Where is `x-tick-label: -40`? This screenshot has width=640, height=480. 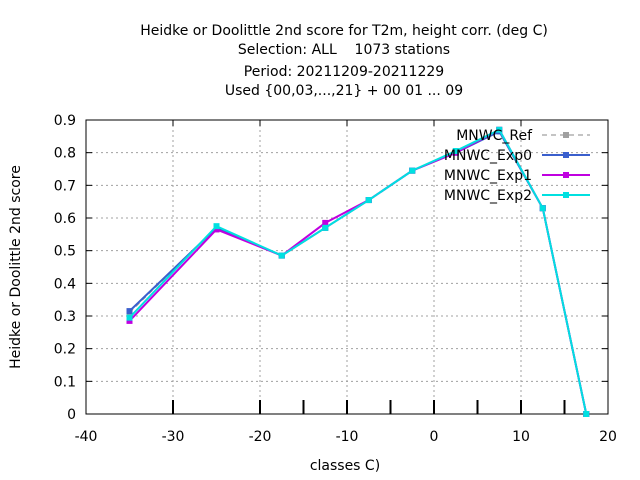
x-tick-label: -40 is located at coordinates (86, 437).